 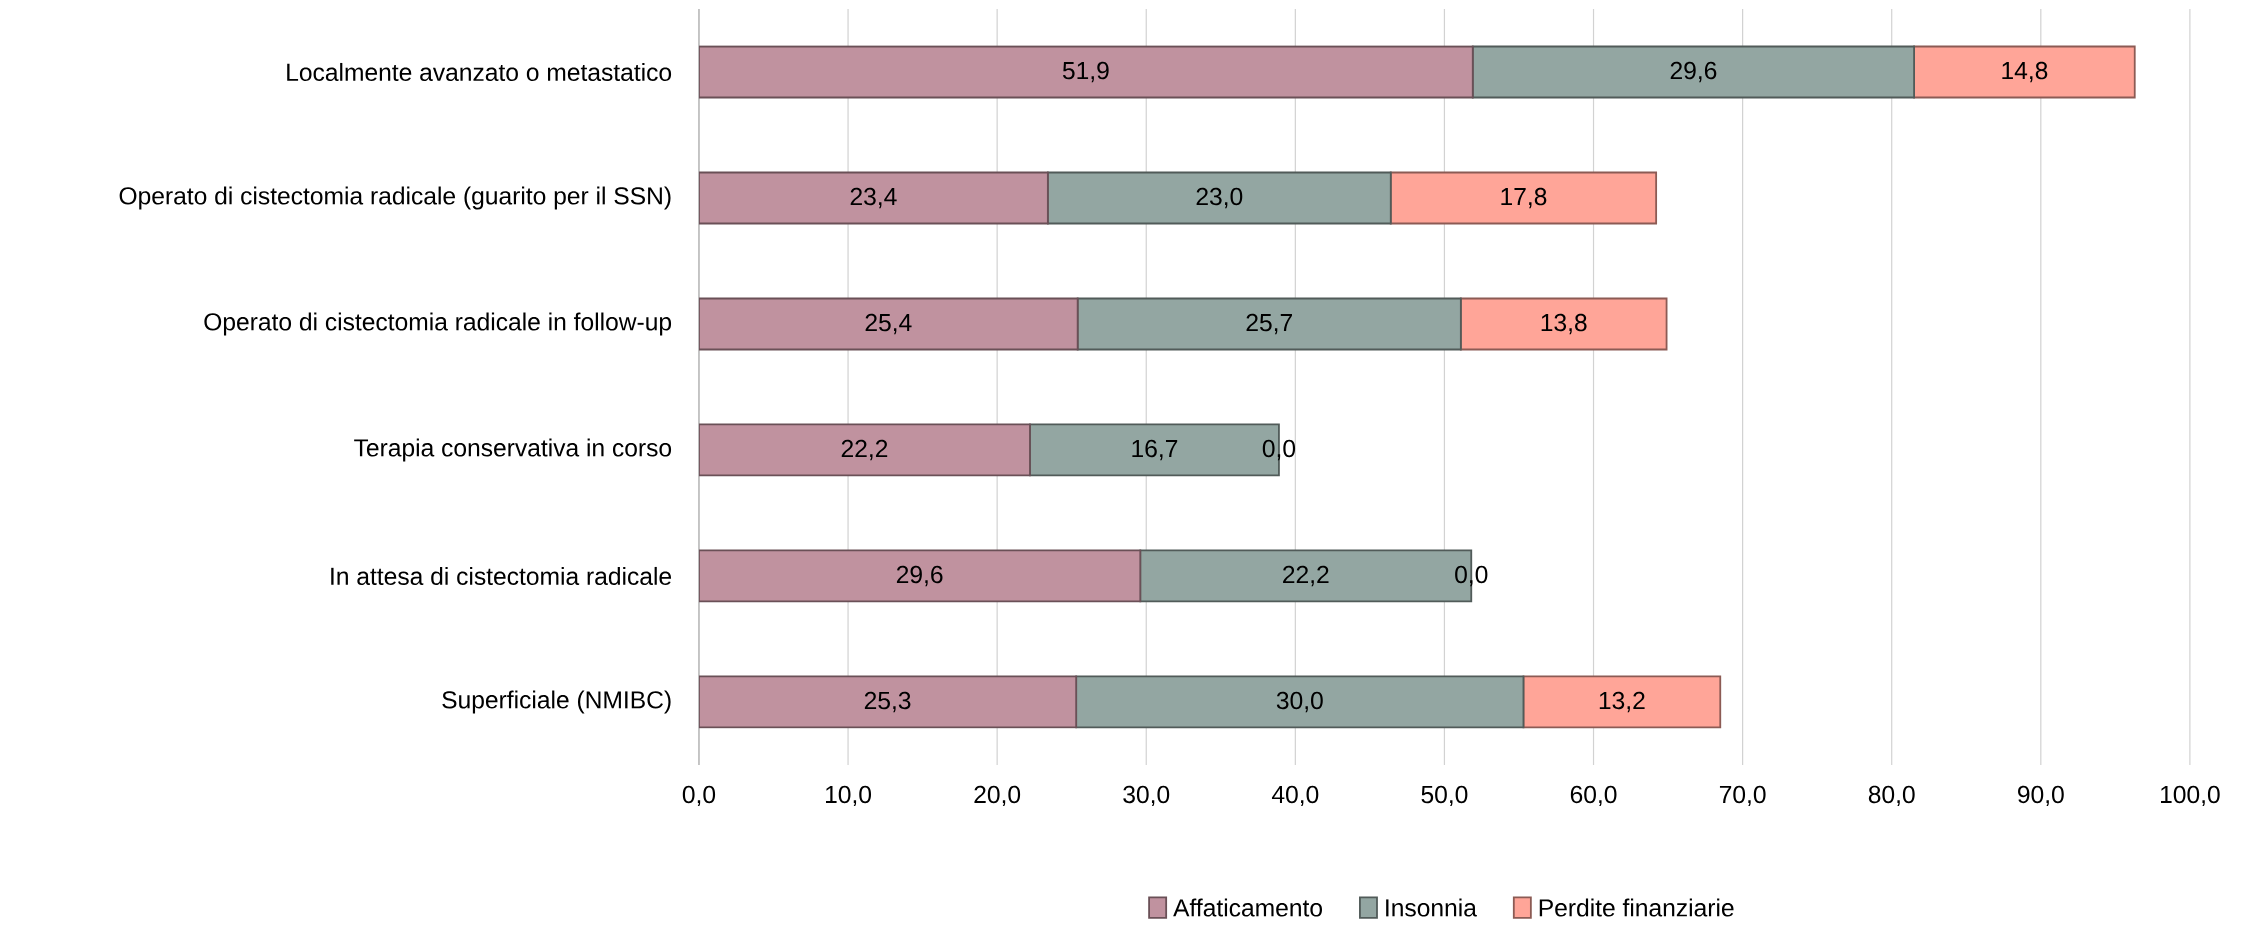 What do you see at coordinates (1146, 796) in the screenshot?
I see `x-tick-label: 30,0` at bounding box center [1146, 796].